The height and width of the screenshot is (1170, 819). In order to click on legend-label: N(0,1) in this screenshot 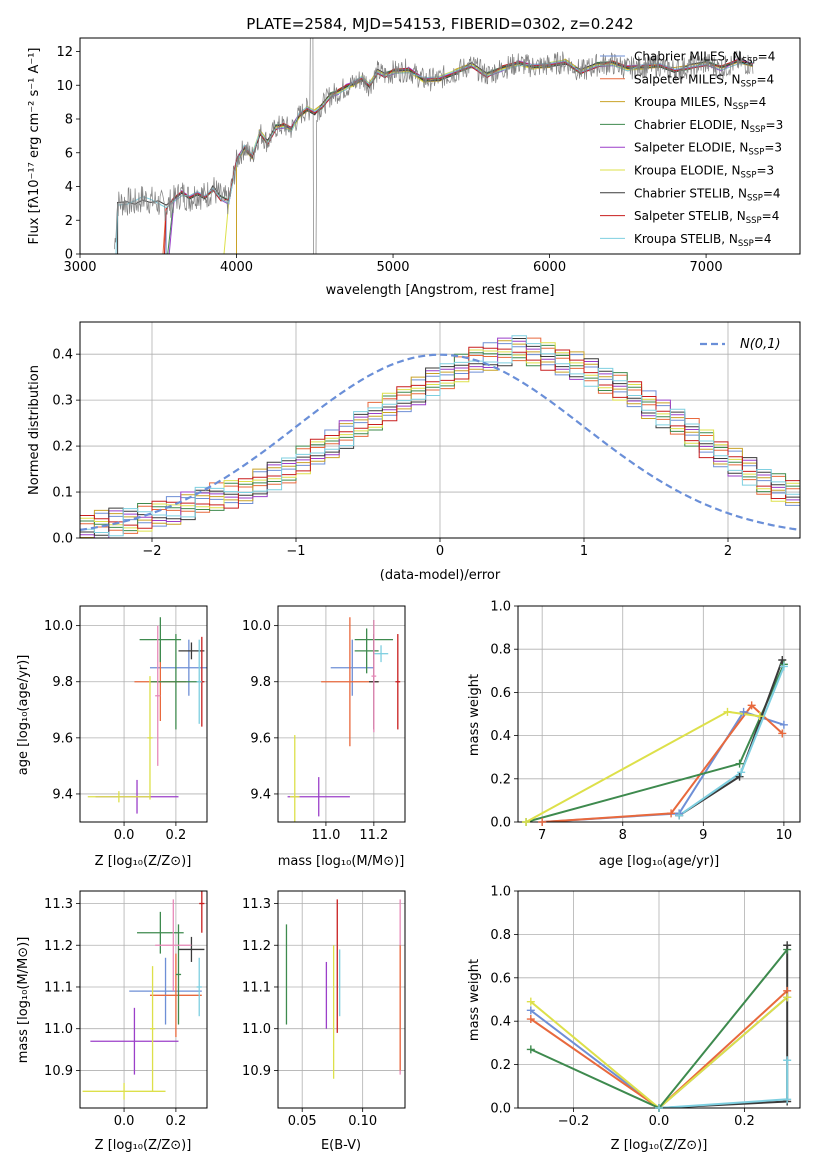, I will do `click(760, 344)`.